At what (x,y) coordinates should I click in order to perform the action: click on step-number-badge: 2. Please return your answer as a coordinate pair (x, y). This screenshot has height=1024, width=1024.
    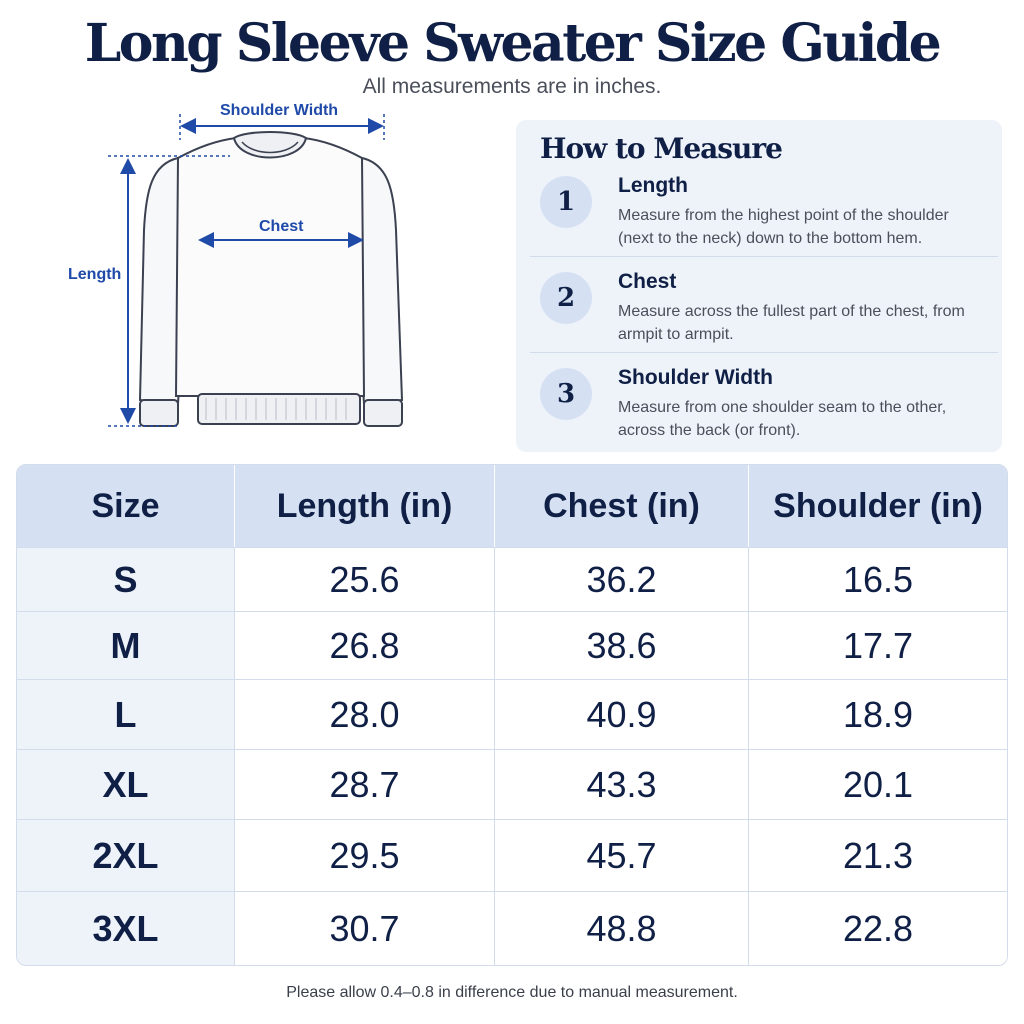
    Looking at the image, I should click on (566, 298).